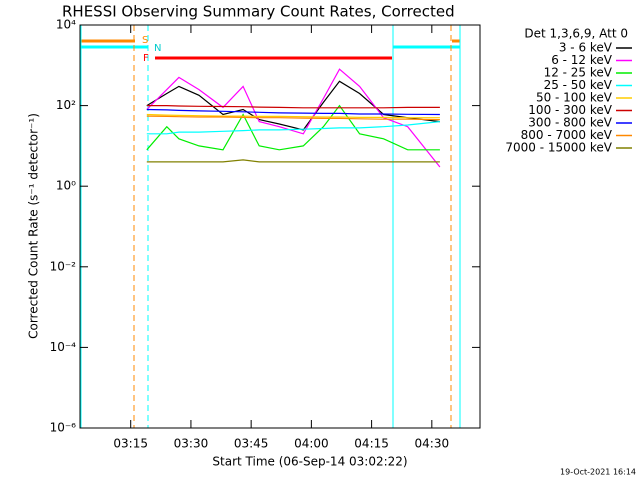 The width and height of the screenshot is (640, 480). What do you see at coordinates (145, 40) in the screenshot?
I see `flag-label: S` at bounding box center [145, 40].